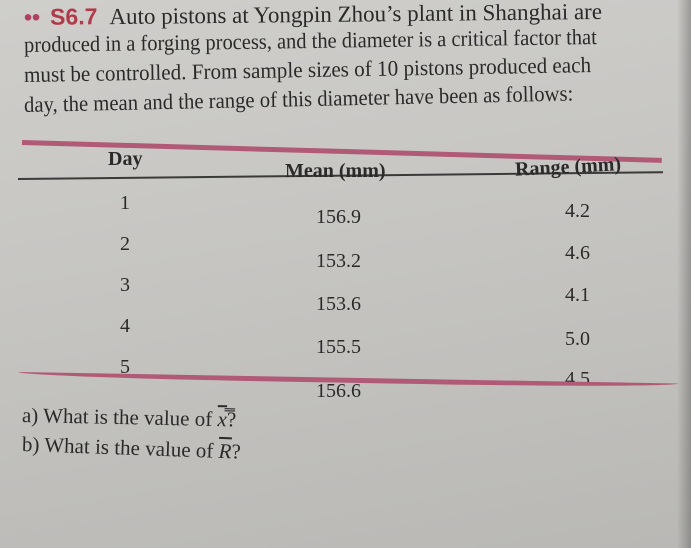 This screenshot has height=548, width=691. What do you see at coordinates (577, 295) in the screenshot?
I see `range-cell: 4.1` at bounding box center [577, 295].